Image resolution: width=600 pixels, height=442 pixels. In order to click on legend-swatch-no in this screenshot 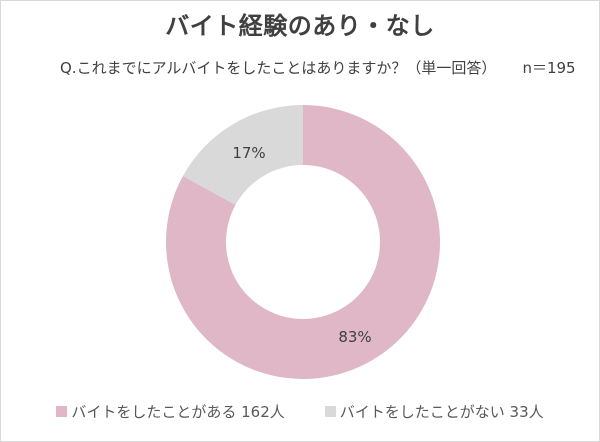, I will do `click(330, 411)`.